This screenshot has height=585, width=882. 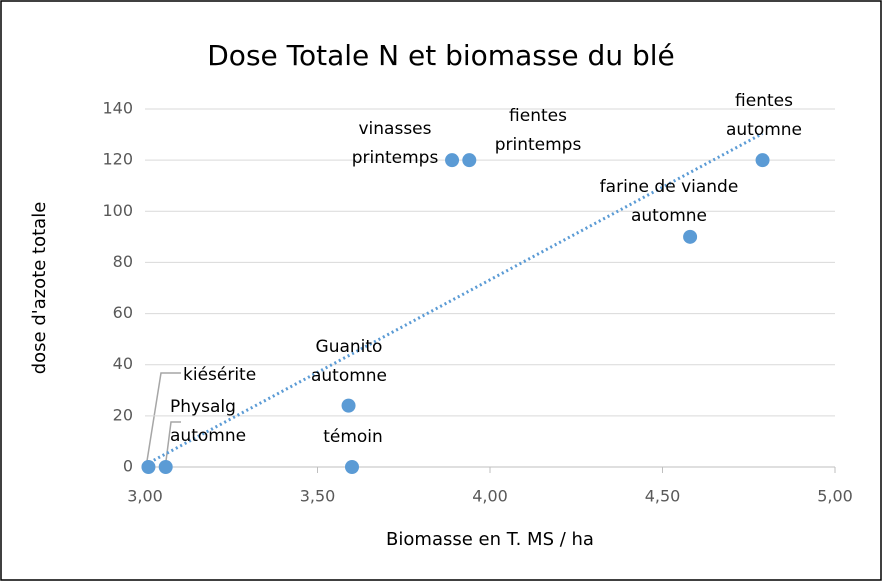 I want to click on x-axis-label: Biomasse en T. MS / ha, so click(x=490, y=539).